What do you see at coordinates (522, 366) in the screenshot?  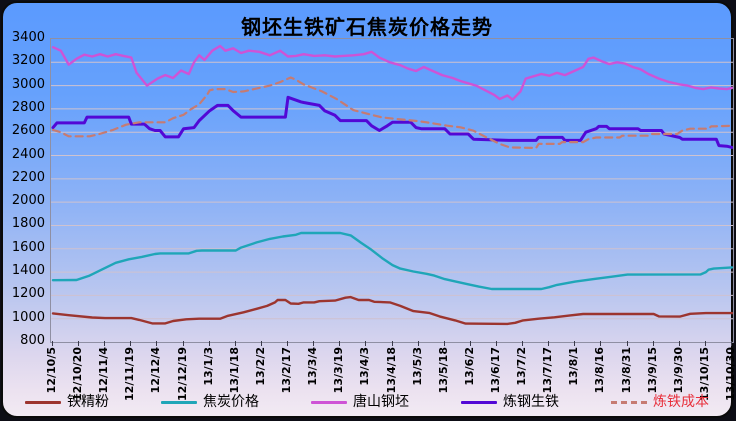 I see `x-axis-label: 13/7/2` at bounding box center [522, 366].